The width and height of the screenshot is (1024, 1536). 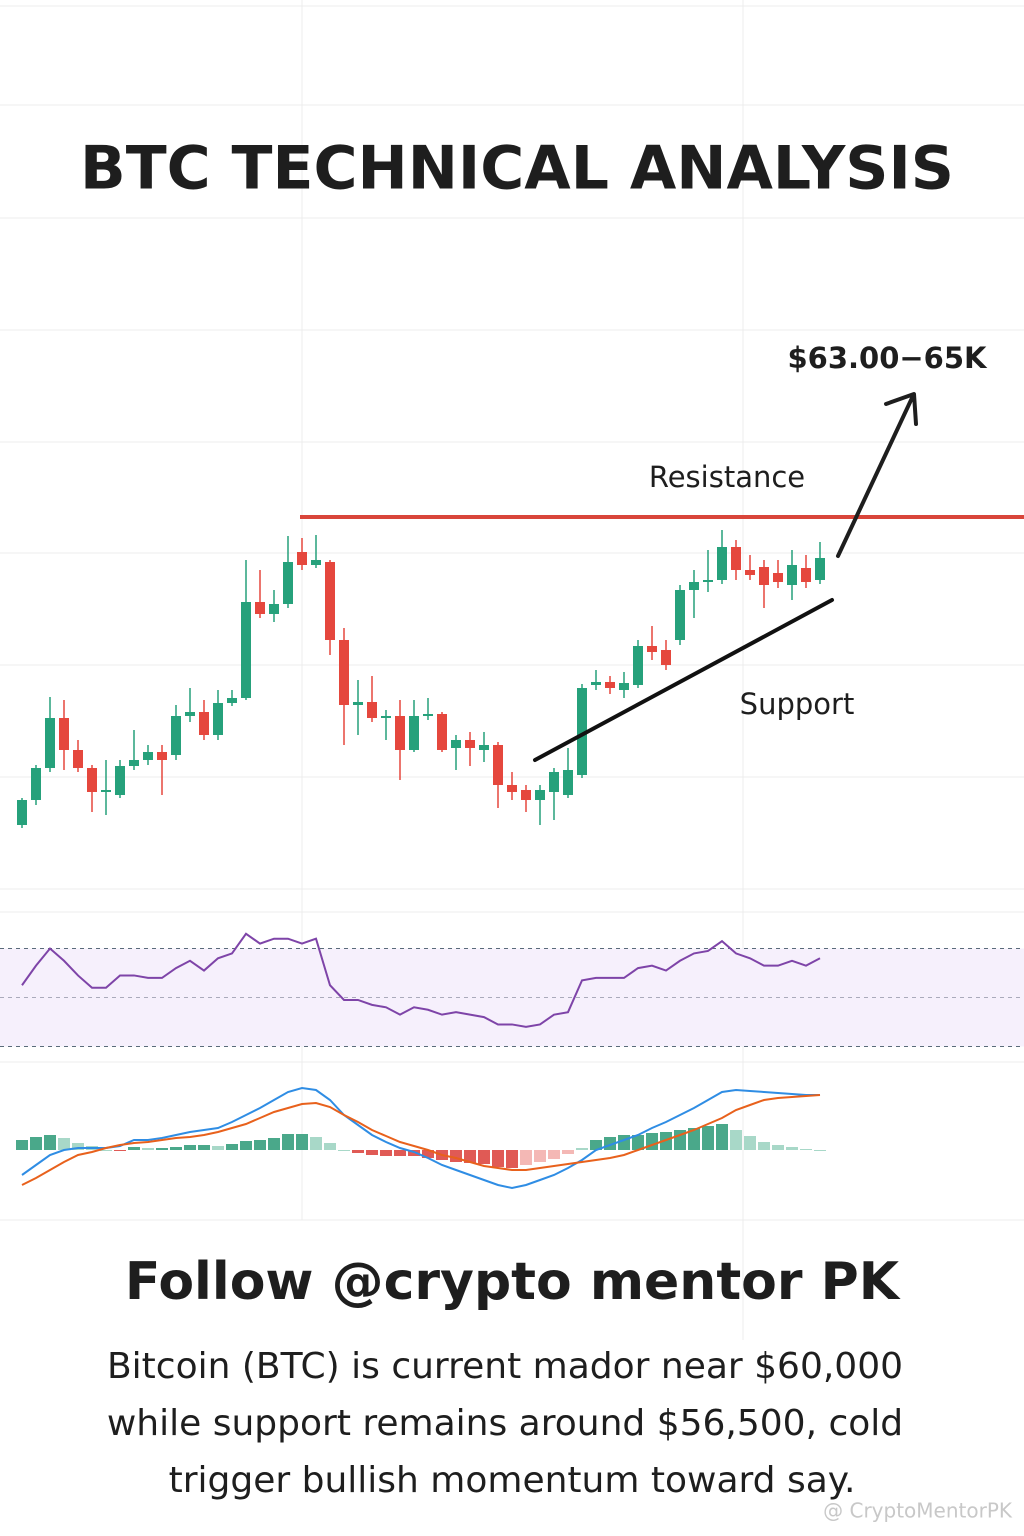 What do you see at coordinates (421, 980) in the screenshot?
I see `rsi-line` at bounding box center [421, 980].